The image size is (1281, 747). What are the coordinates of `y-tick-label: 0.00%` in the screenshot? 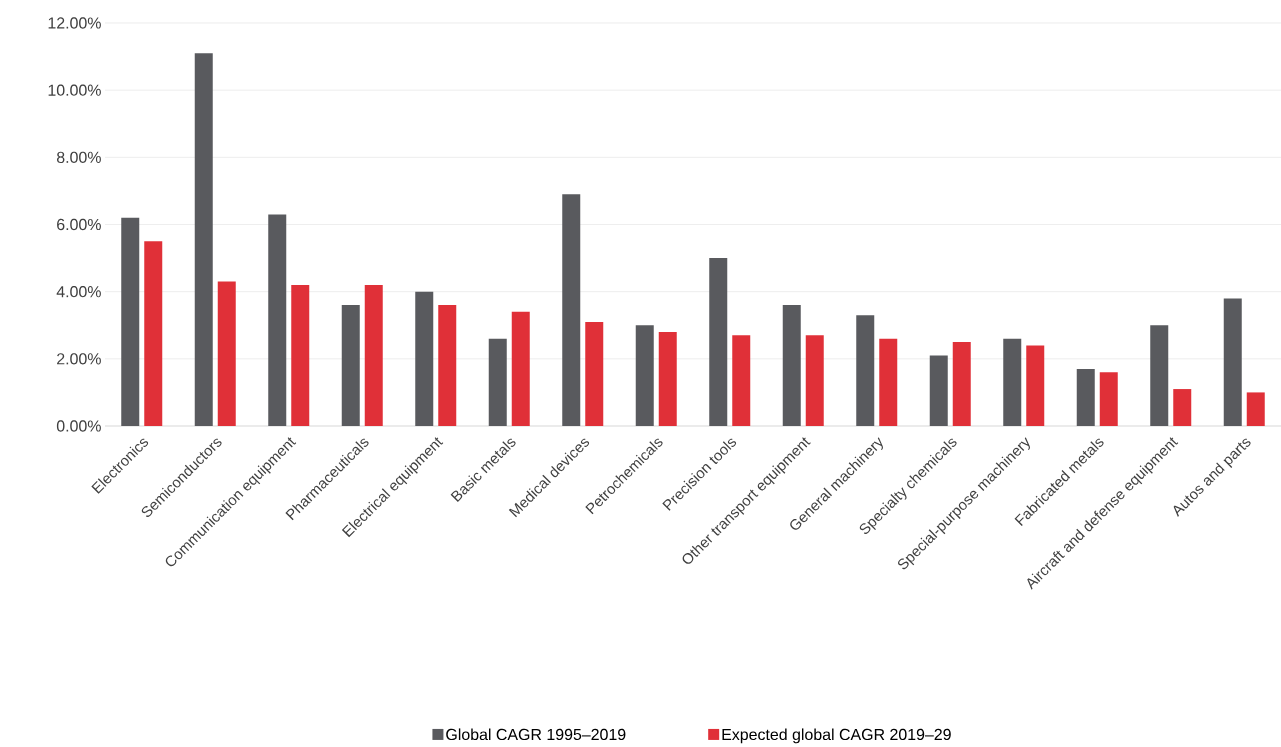 It's located at (78, 426).